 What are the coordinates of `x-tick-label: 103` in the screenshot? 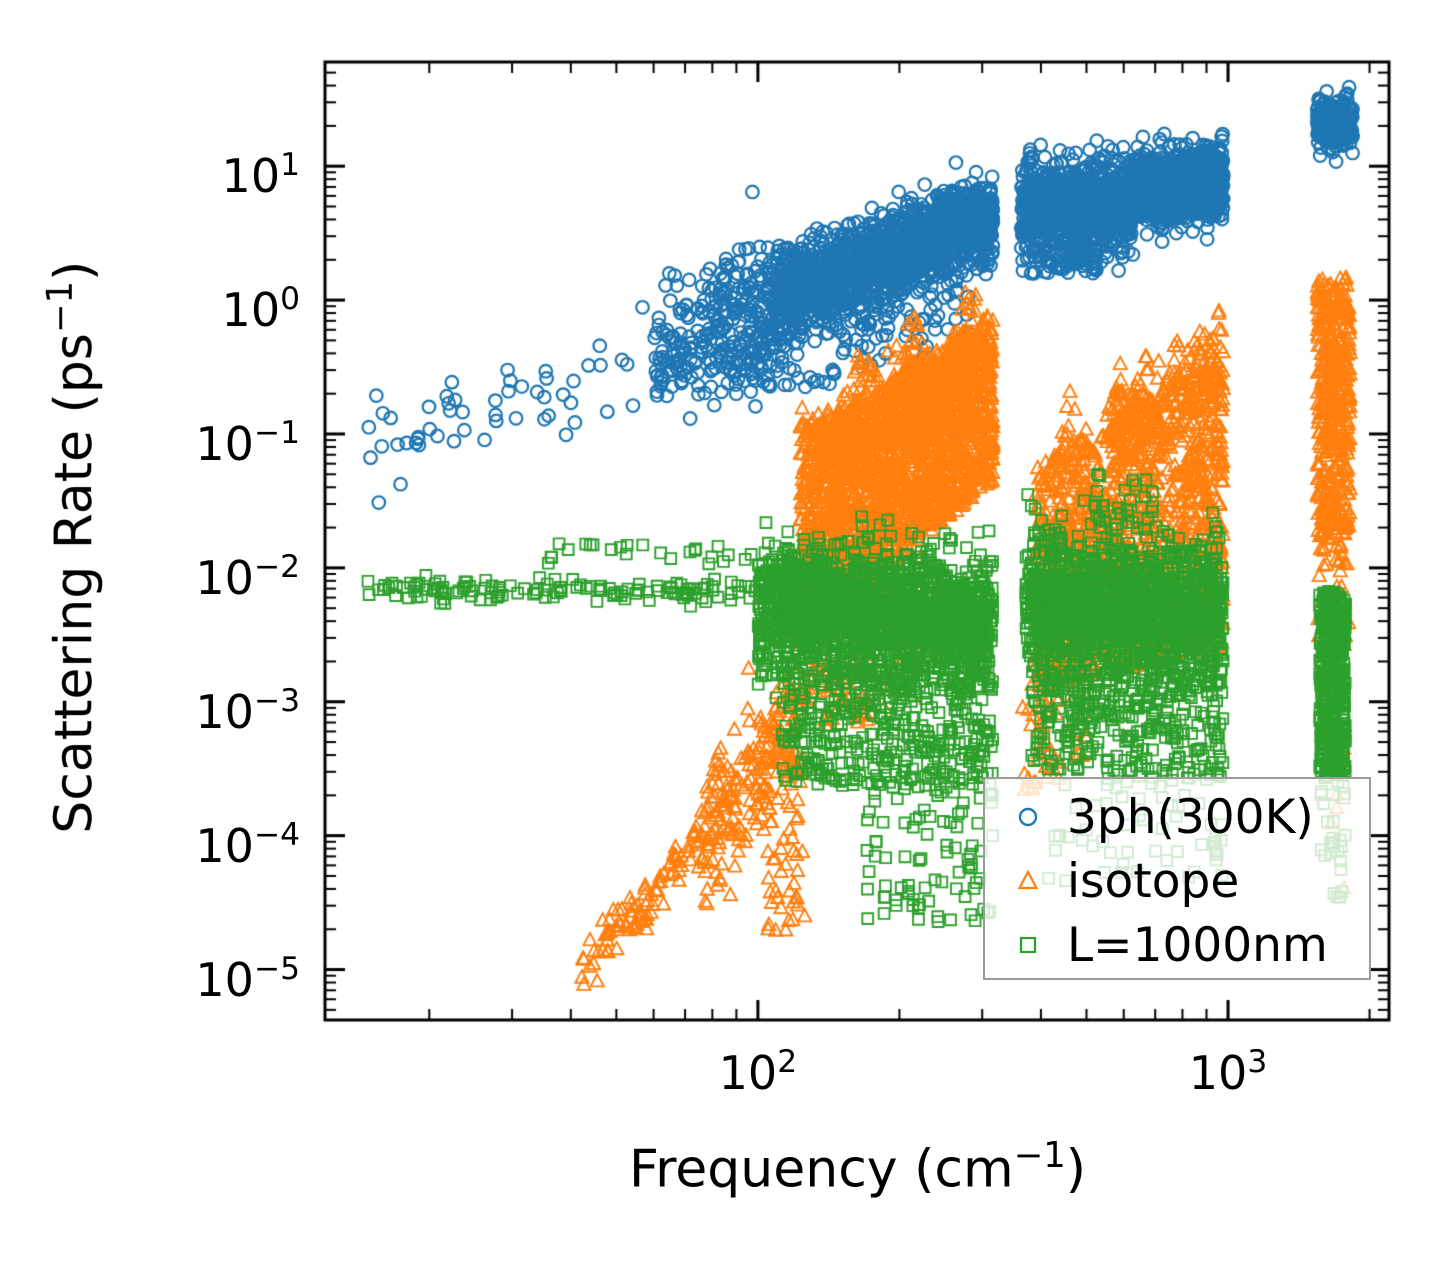 It's located at (1228, 1072).